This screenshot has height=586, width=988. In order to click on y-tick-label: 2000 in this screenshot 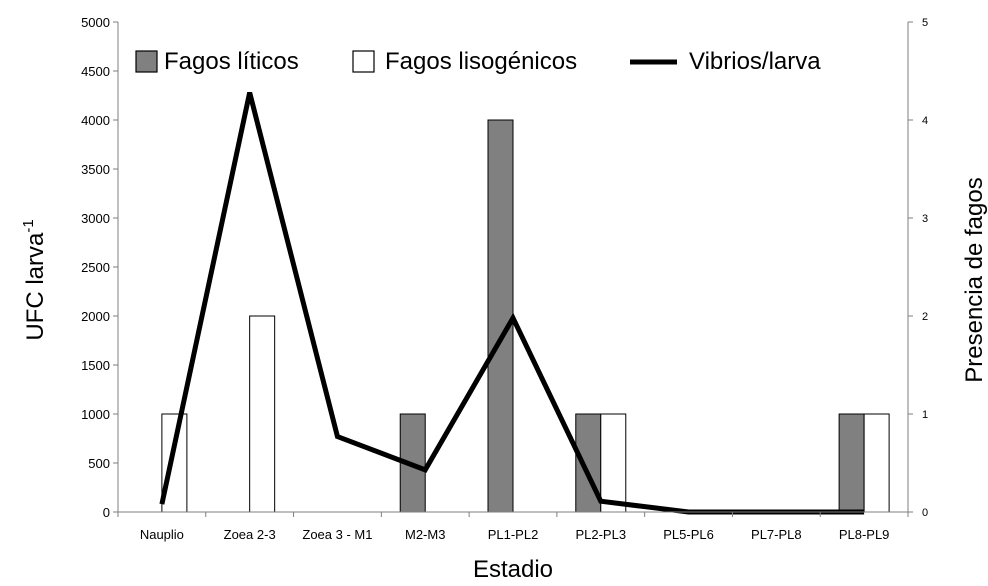, I will do `click(95, 316)`.